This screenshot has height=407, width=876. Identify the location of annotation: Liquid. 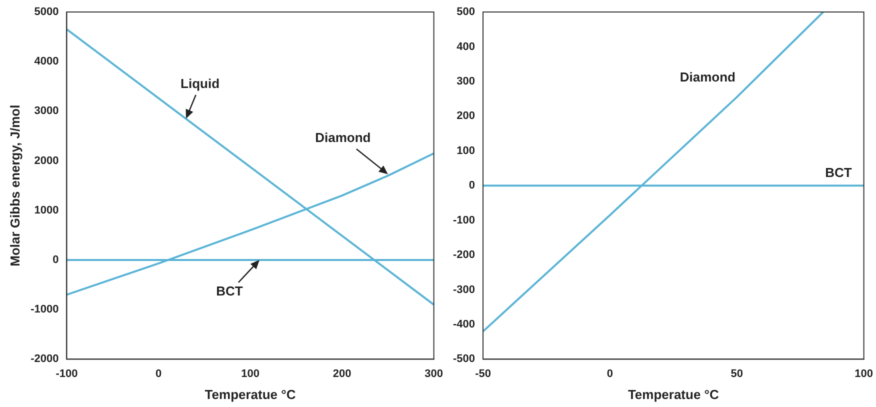
(200, 84).